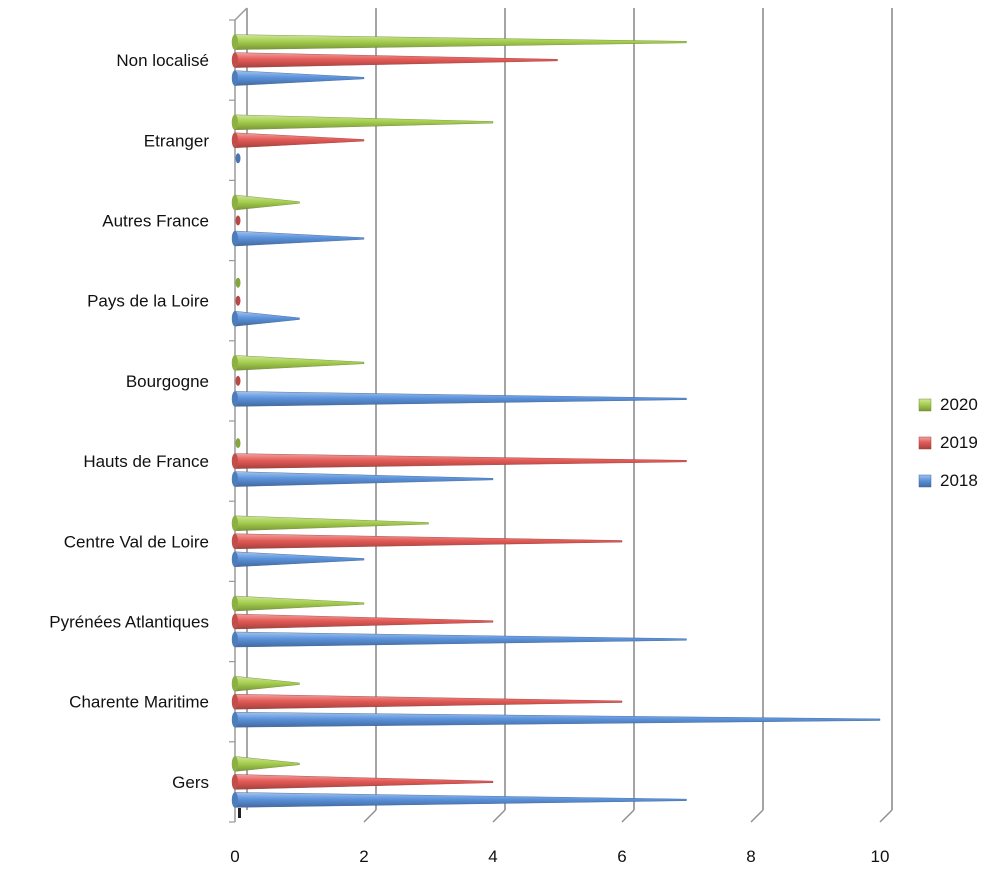 The height and width of the screenshot is (869, 991). What do you see at coordinates (235, 238) in the screenshot?
I see `bar-2018-autres-france-base` at bounding box center [235, 238].